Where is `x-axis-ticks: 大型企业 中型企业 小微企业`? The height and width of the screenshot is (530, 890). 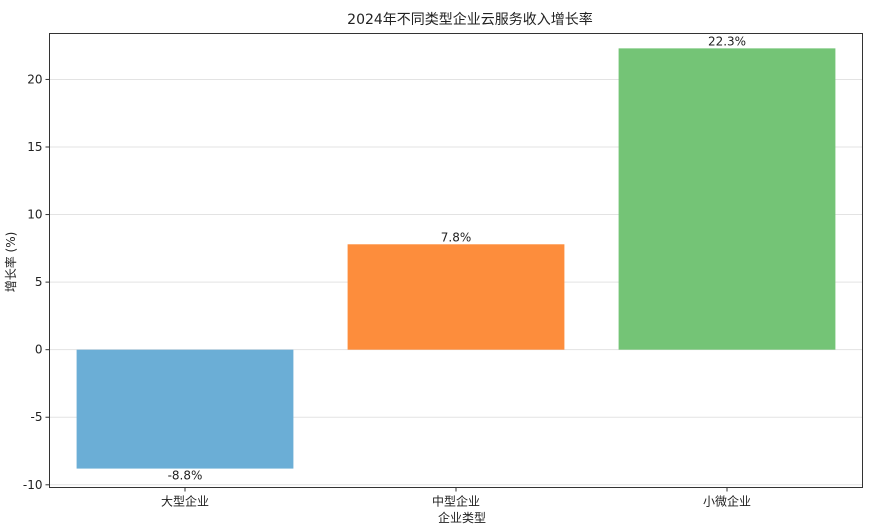
x-axis-ticks: 大型企业 中型企业 小微企业 is located at coordinates (456, 498).